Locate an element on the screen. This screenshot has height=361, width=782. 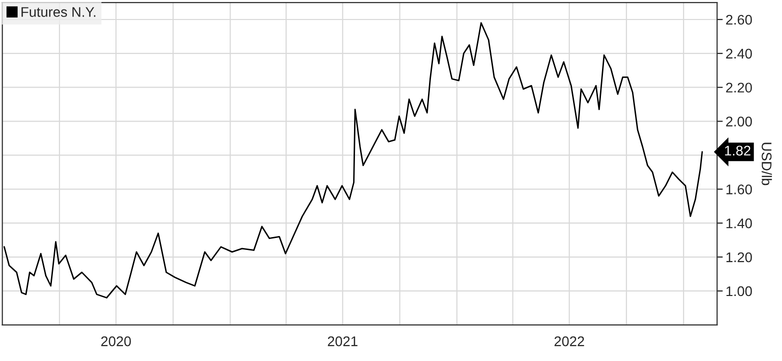
y-tick-label: 1.60 is located at coordinates (739, 189).